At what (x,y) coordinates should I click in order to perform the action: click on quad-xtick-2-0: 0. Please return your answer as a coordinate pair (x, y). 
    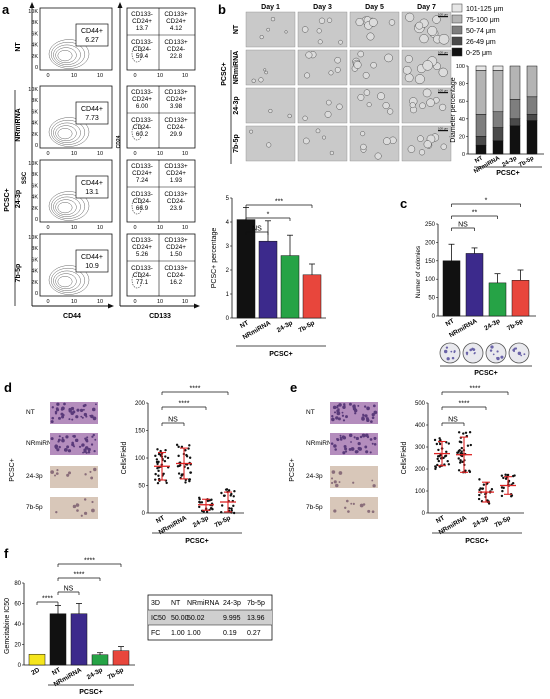
    Looking at the image, I should click on (134, 228).